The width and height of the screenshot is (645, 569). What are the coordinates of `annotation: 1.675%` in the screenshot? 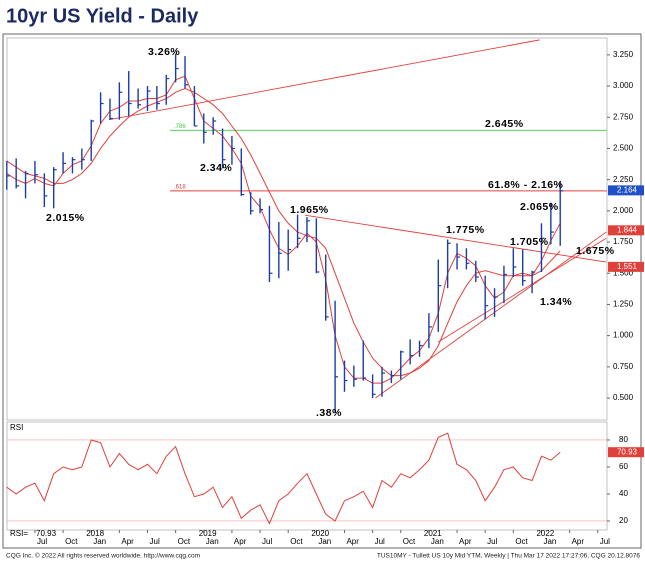 It's located at (595, 251).